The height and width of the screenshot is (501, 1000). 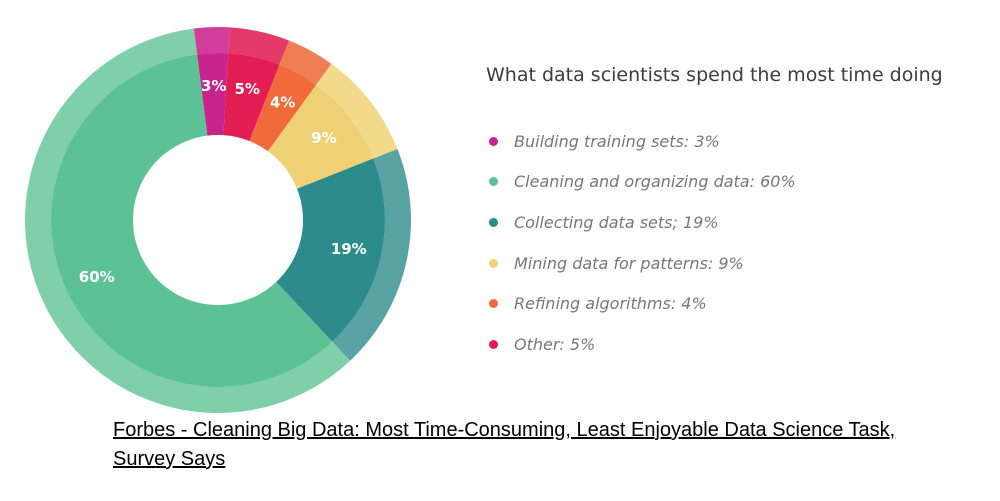 What do you see at coordinates (349, 249) in the screenshot?
I see `slice-label-collecting-data-sets: 19%` at bounding box center [349, 249].